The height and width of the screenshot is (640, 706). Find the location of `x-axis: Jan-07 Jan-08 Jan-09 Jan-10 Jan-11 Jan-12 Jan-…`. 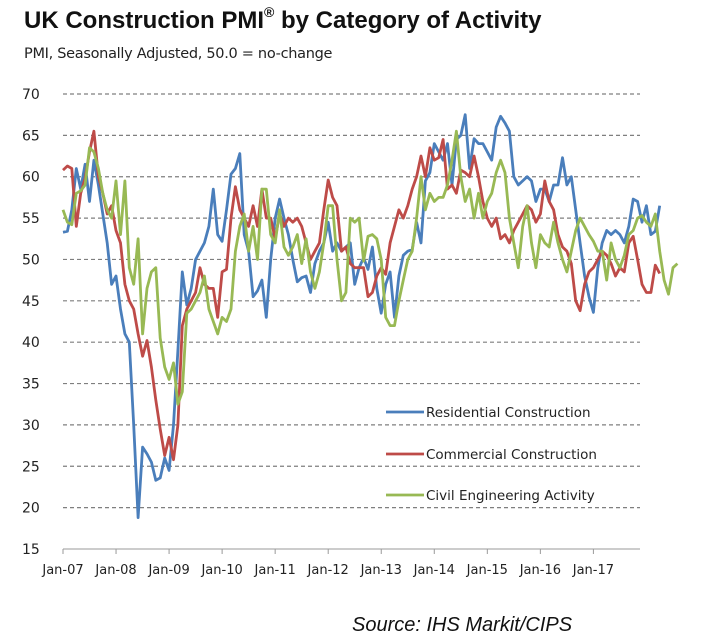

x-axis: Jan-07 Jan-08 Jan-09 Jan-10 Jan-11 Jan-12 Jan-… is located at coordinates (340, 563).